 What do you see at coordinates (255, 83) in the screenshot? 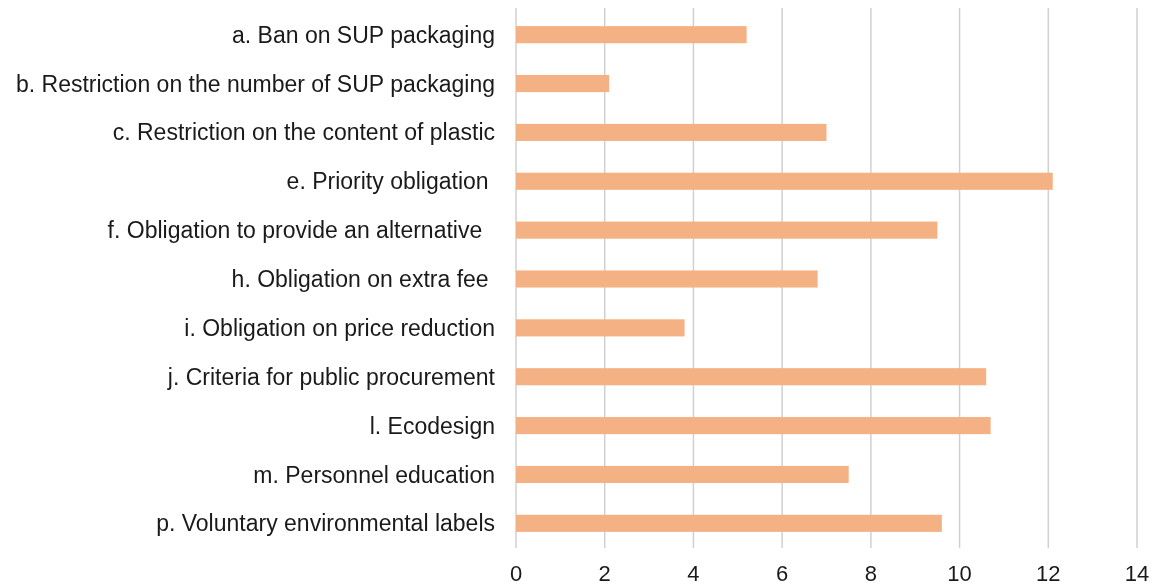
I see `y-tick-label: b. Restriction on the number of SUP packaging` at bounding box center [255, 83].